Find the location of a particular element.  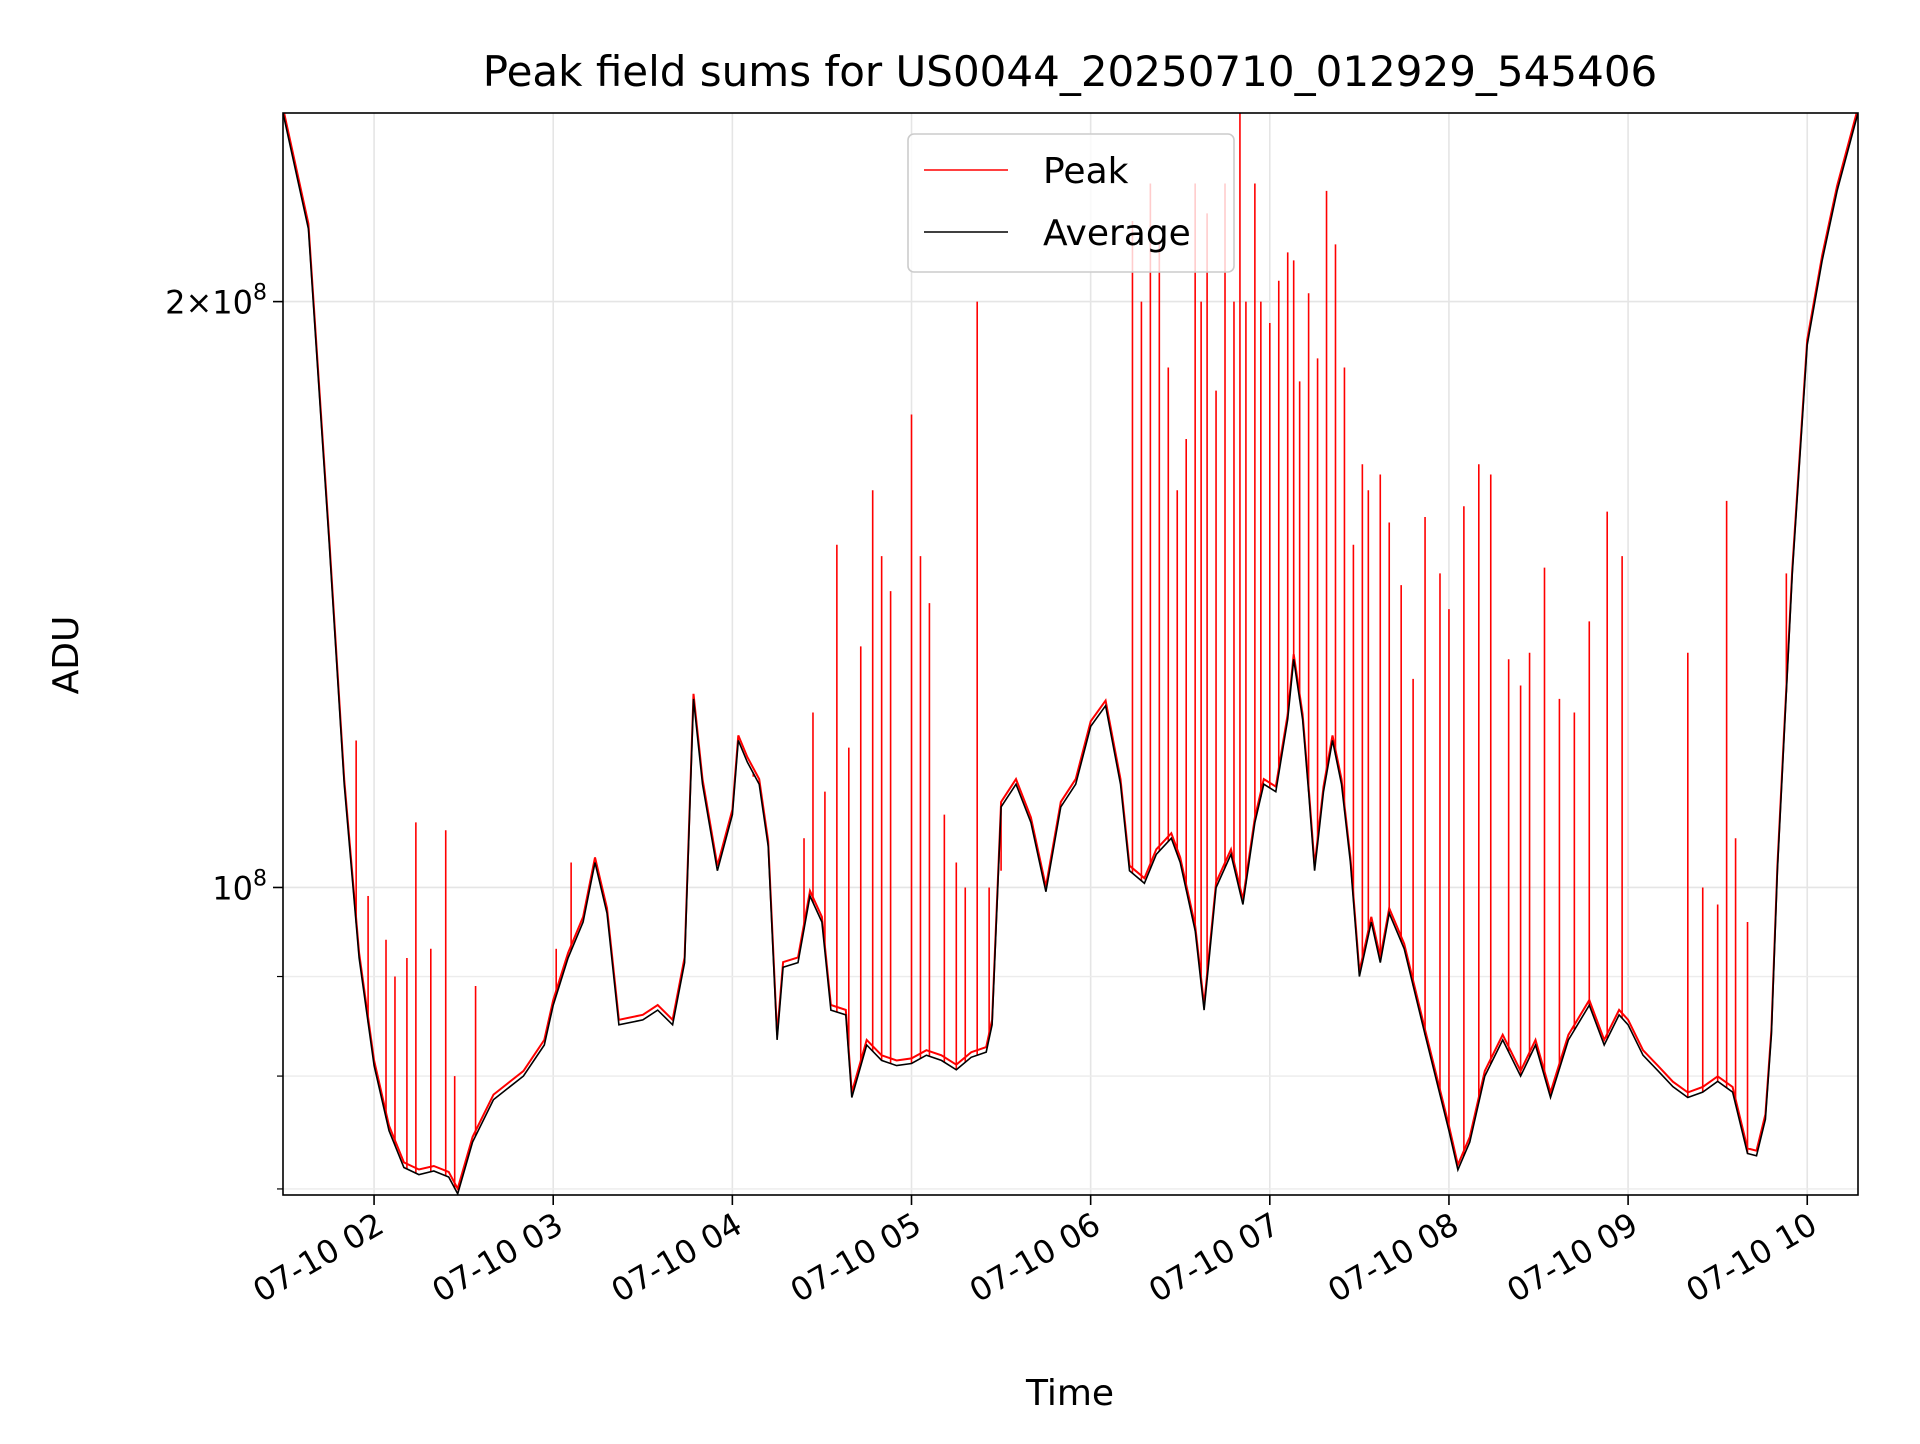

legend-peak-label: Peak is located at coordinates (1086, 171).